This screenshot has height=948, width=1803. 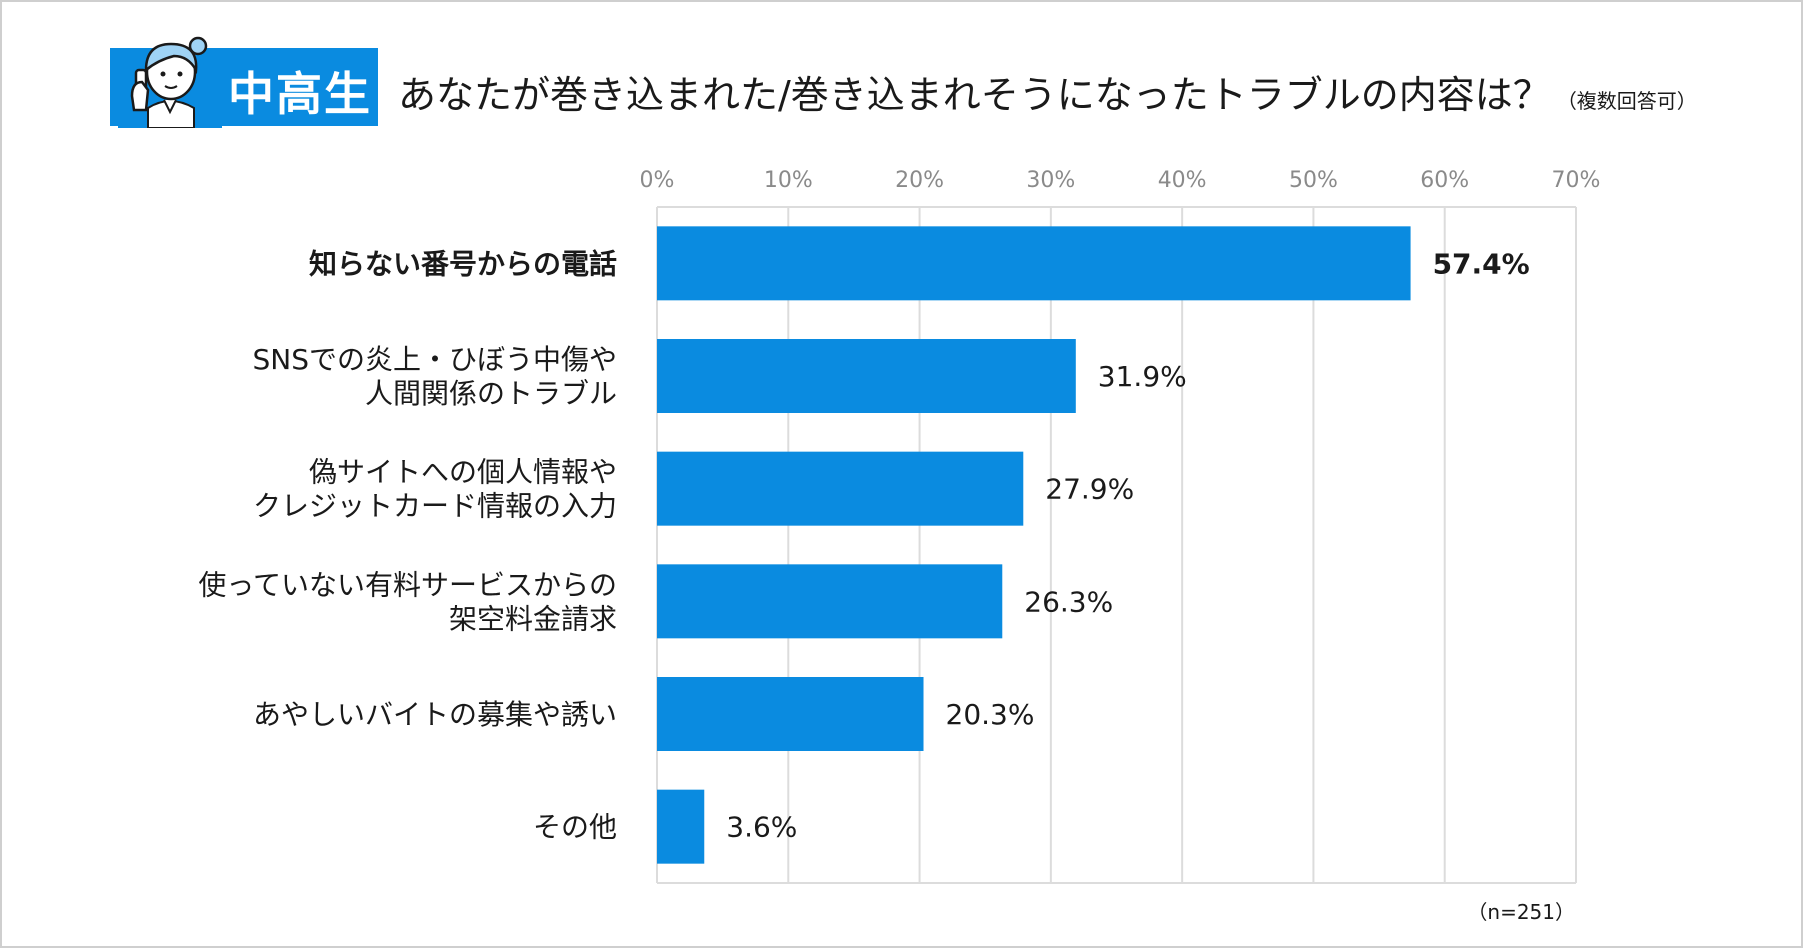 What do you see at coordinates (1089, 489) in the screenshot?
I see `data-label: 27.9%` at bounding box center [1089, 489].